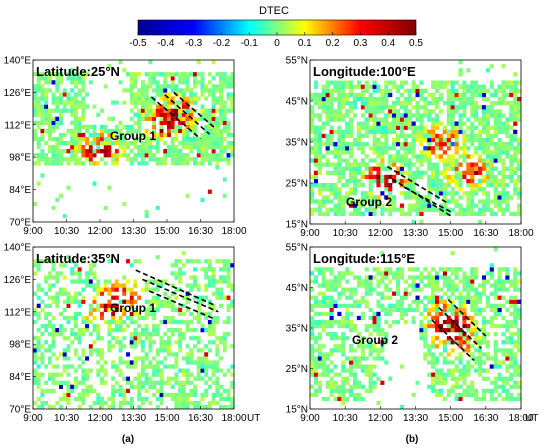 The image size is (550, 448). What do you see at coordinates (222, 43) in the screenshot?
I see `colorbar-tick-label: -0.2` at bounding box center [222, 43].